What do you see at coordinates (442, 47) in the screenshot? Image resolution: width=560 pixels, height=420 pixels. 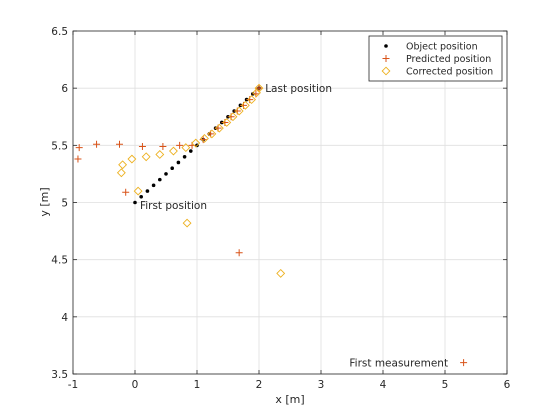 I see `legend-entry-label: Object position` at bounding box center [442, 47].